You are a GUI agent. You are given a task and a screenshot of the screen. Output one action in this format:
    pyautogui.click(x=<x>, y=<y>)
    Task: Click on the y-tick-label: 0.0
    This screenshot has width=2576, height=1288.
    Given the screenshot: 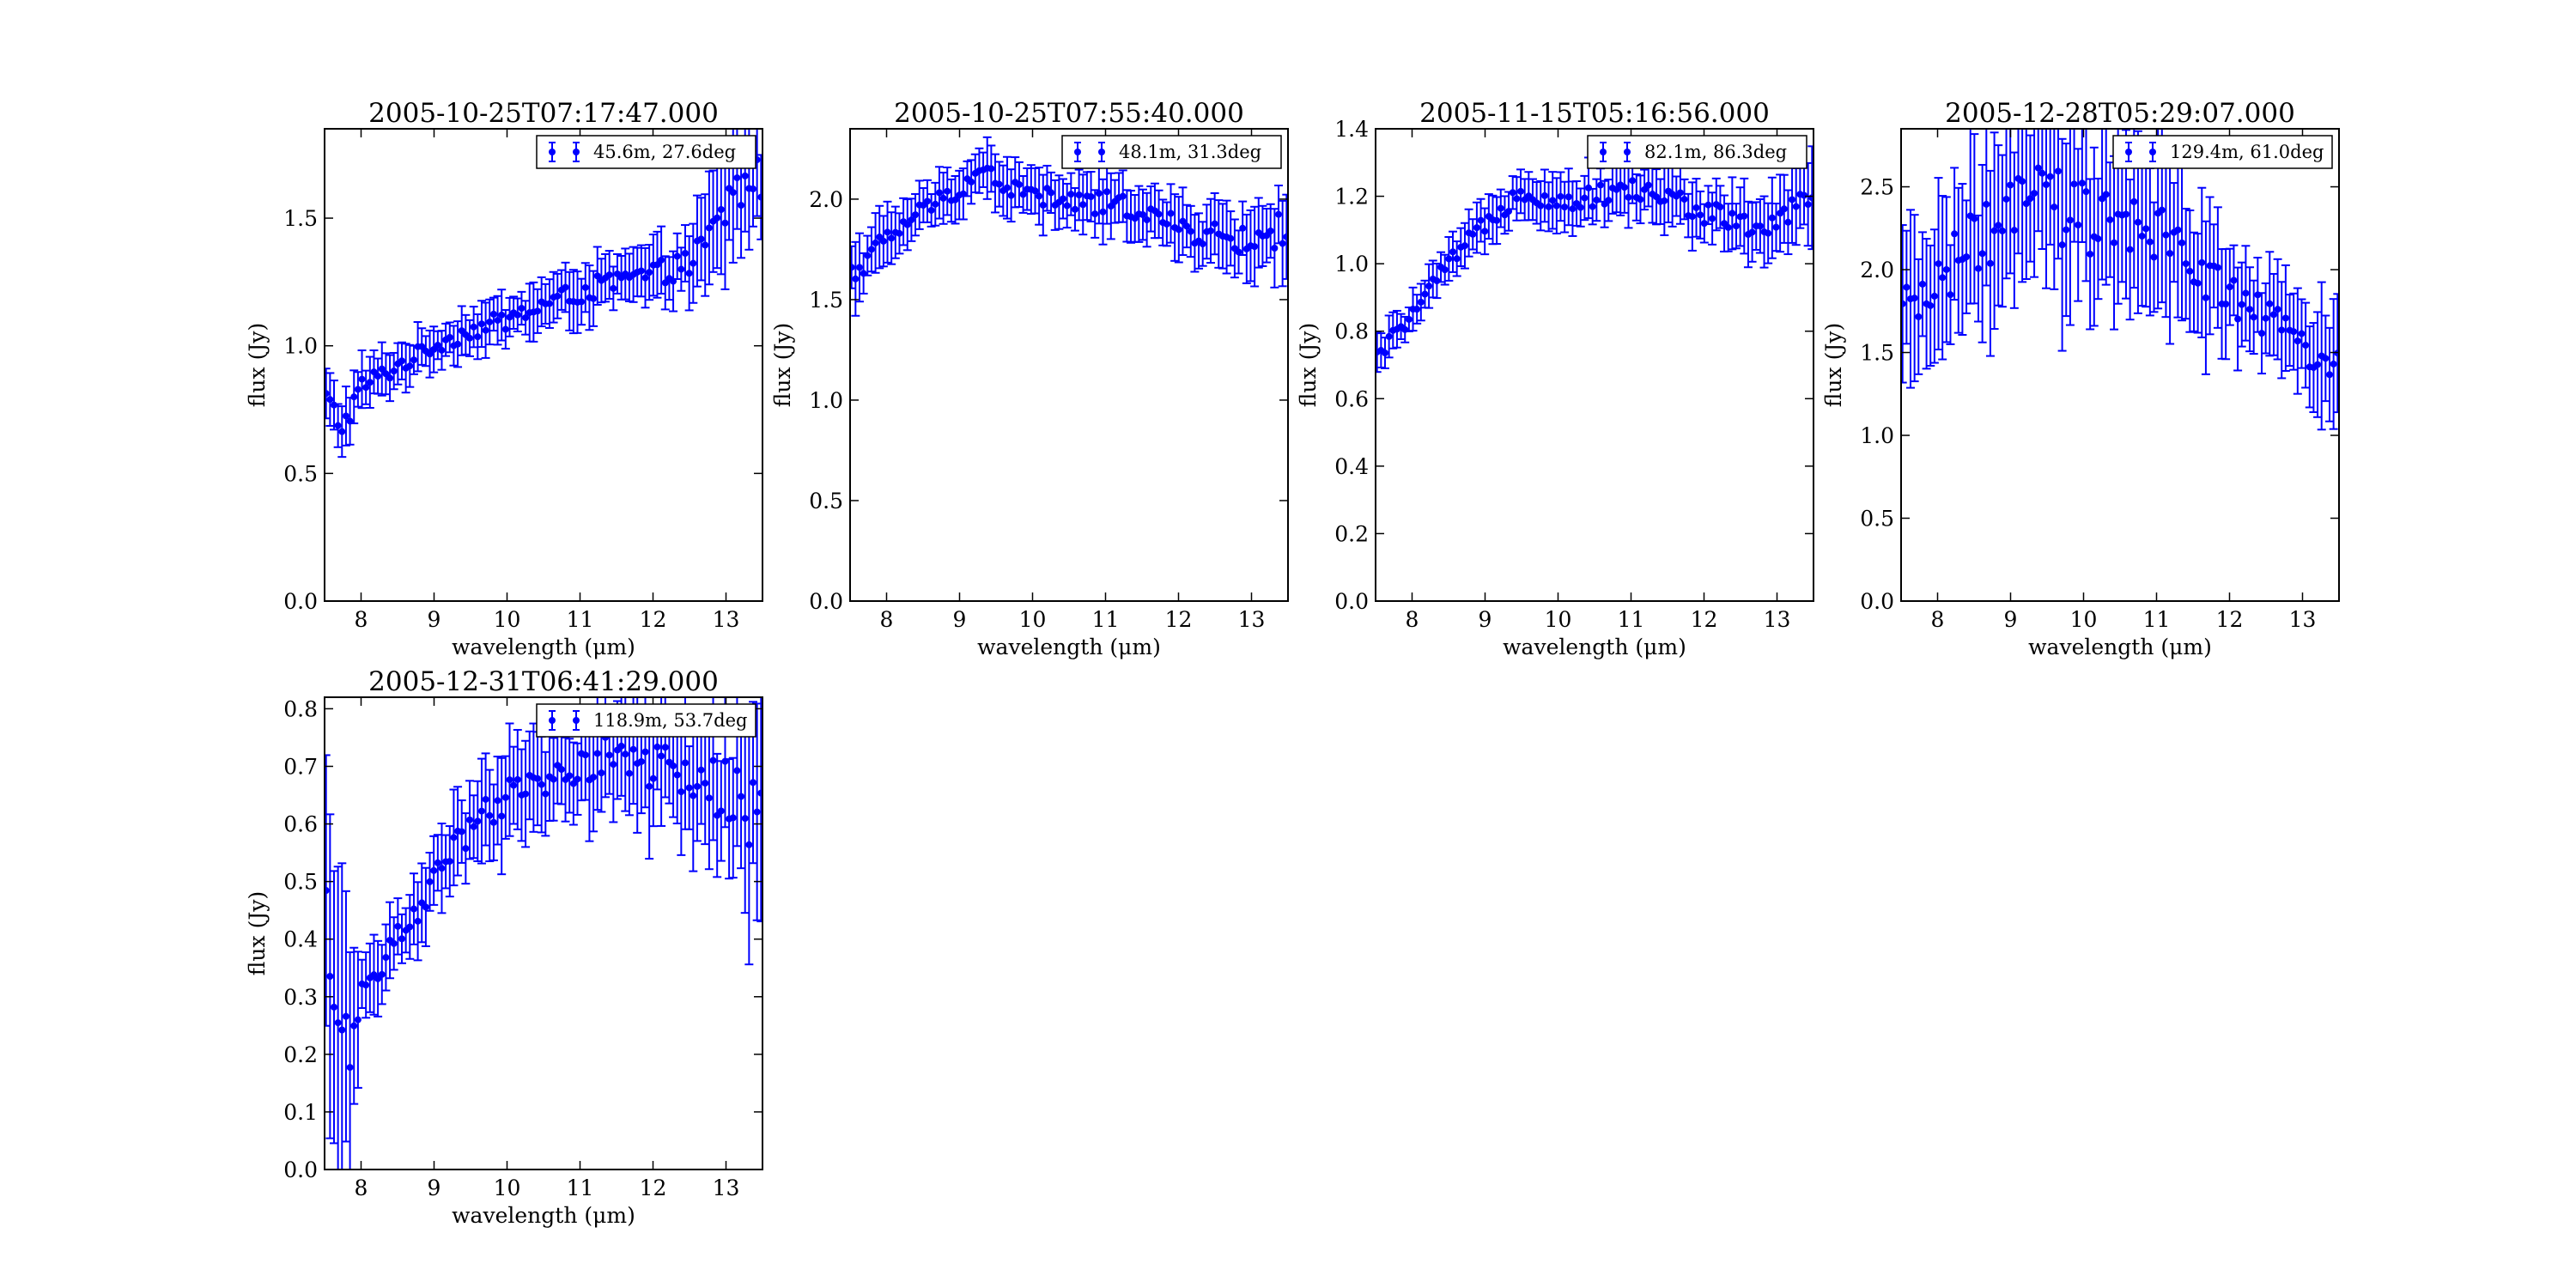 What is the action you would take?
    pyautogui.click(x=301, y=601)
    